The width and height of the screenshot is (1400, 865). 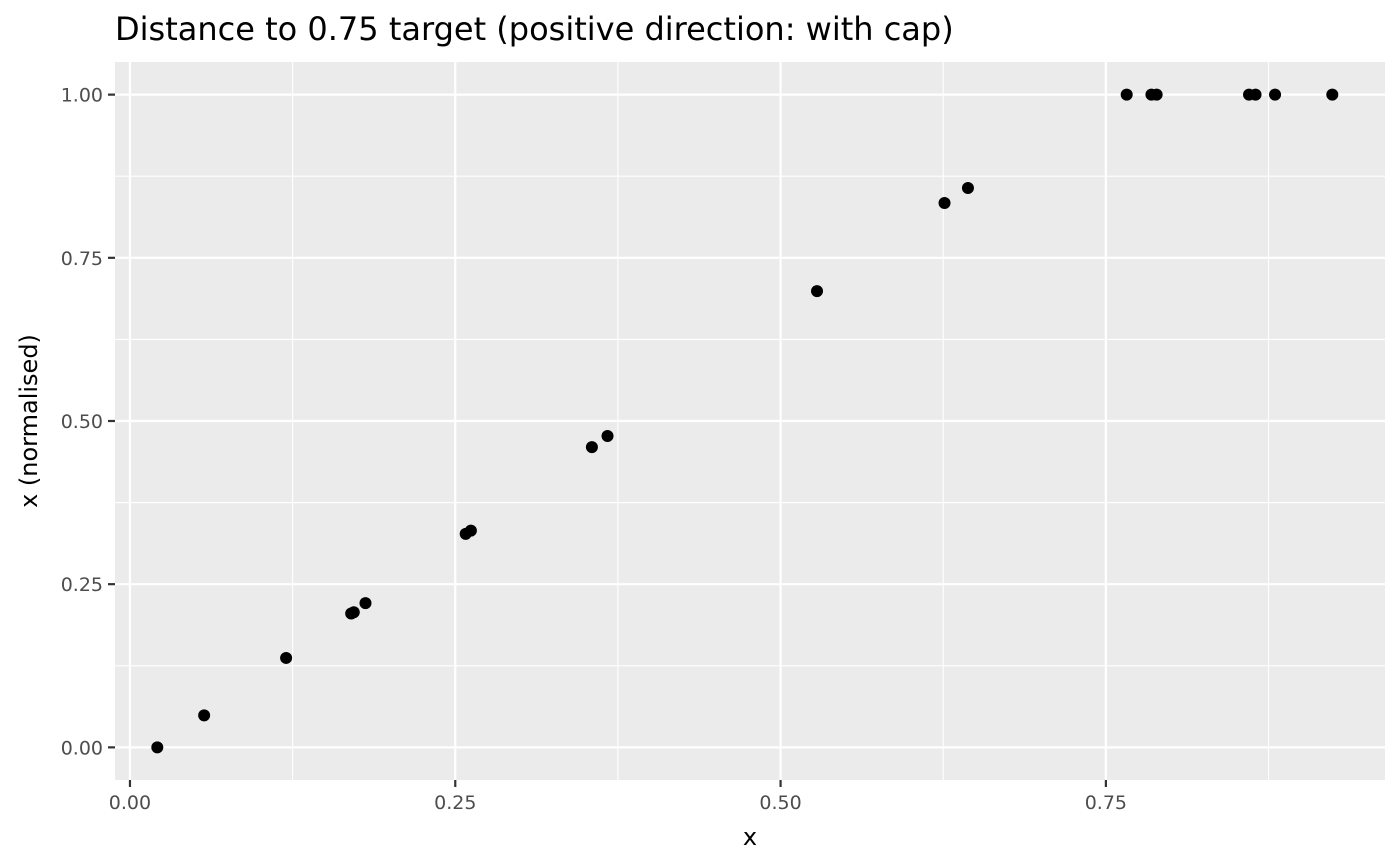 What do you see at coordinates (29, 421) in the screenshot?
I see `y-axis-title: x (normalised)` at bounding box center [29, 421].